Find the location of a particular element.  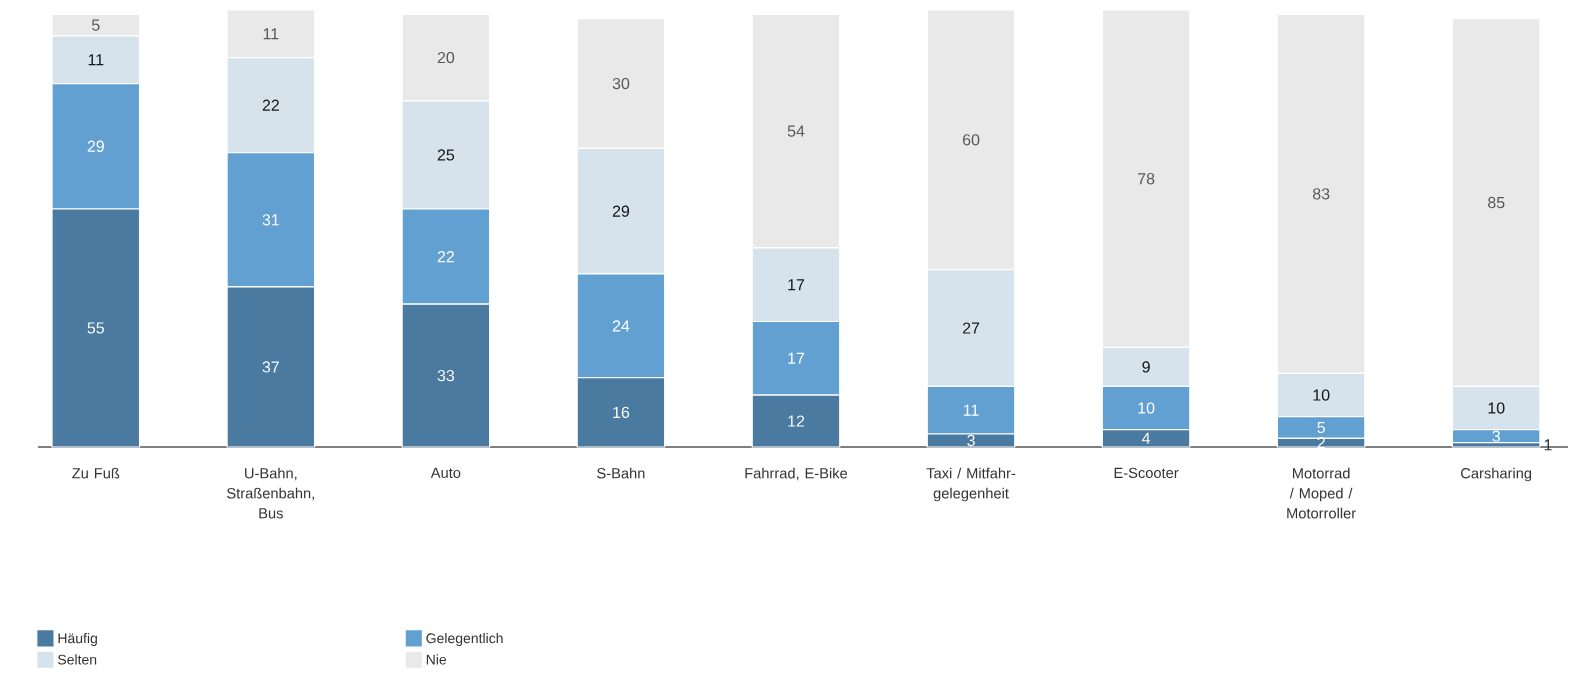

data-label: 78 is located at coordinates (1146, 179).